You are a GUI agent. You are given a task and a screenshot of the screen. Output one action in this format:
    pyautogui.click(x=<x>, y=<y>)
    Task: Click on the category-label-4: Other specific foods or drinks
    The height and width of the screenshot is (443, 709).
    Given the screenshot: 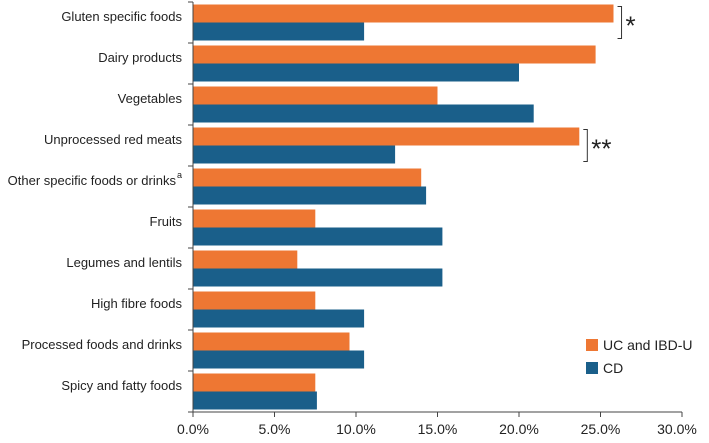 What is the action you would take?
    pyautogui.click(x=92, y=180)
    